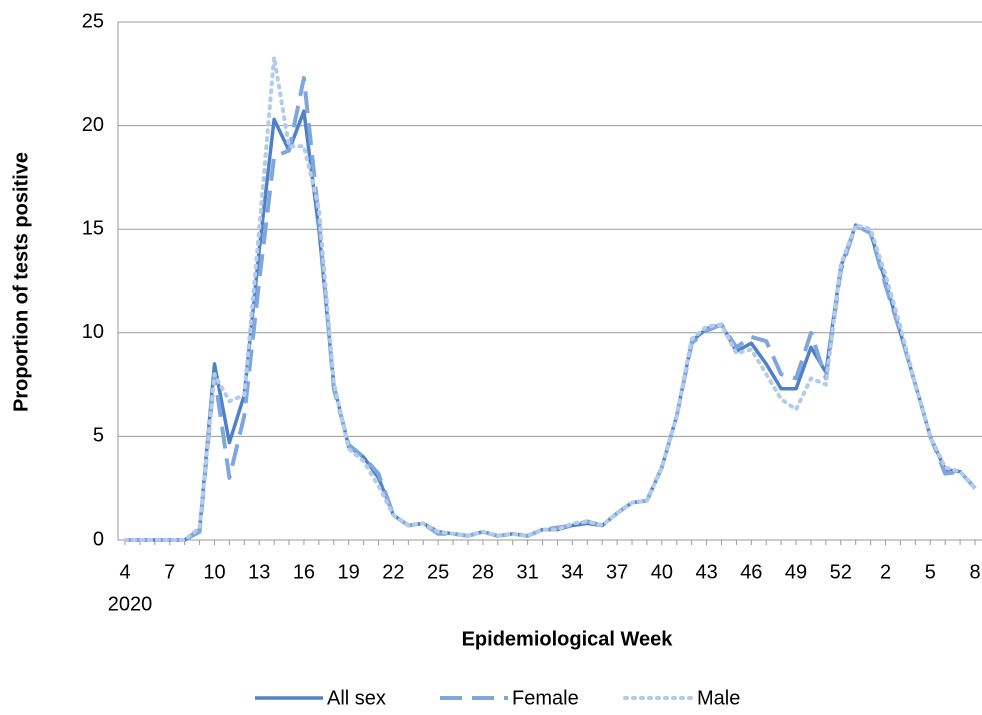 This screenshot has width=982, height=715. I want to click on x-tick-label: 2, so click(885, 572).